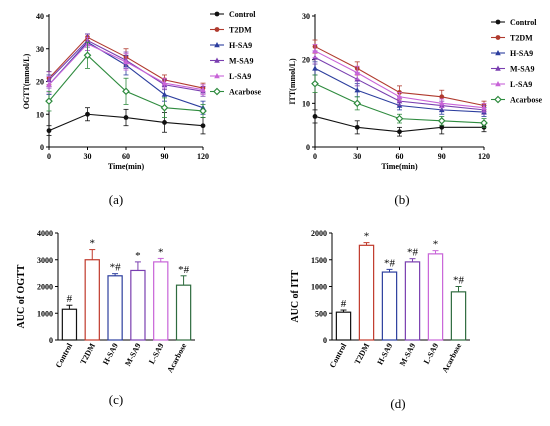  I want to click on category-label: H-SA9, so click(110, 354).